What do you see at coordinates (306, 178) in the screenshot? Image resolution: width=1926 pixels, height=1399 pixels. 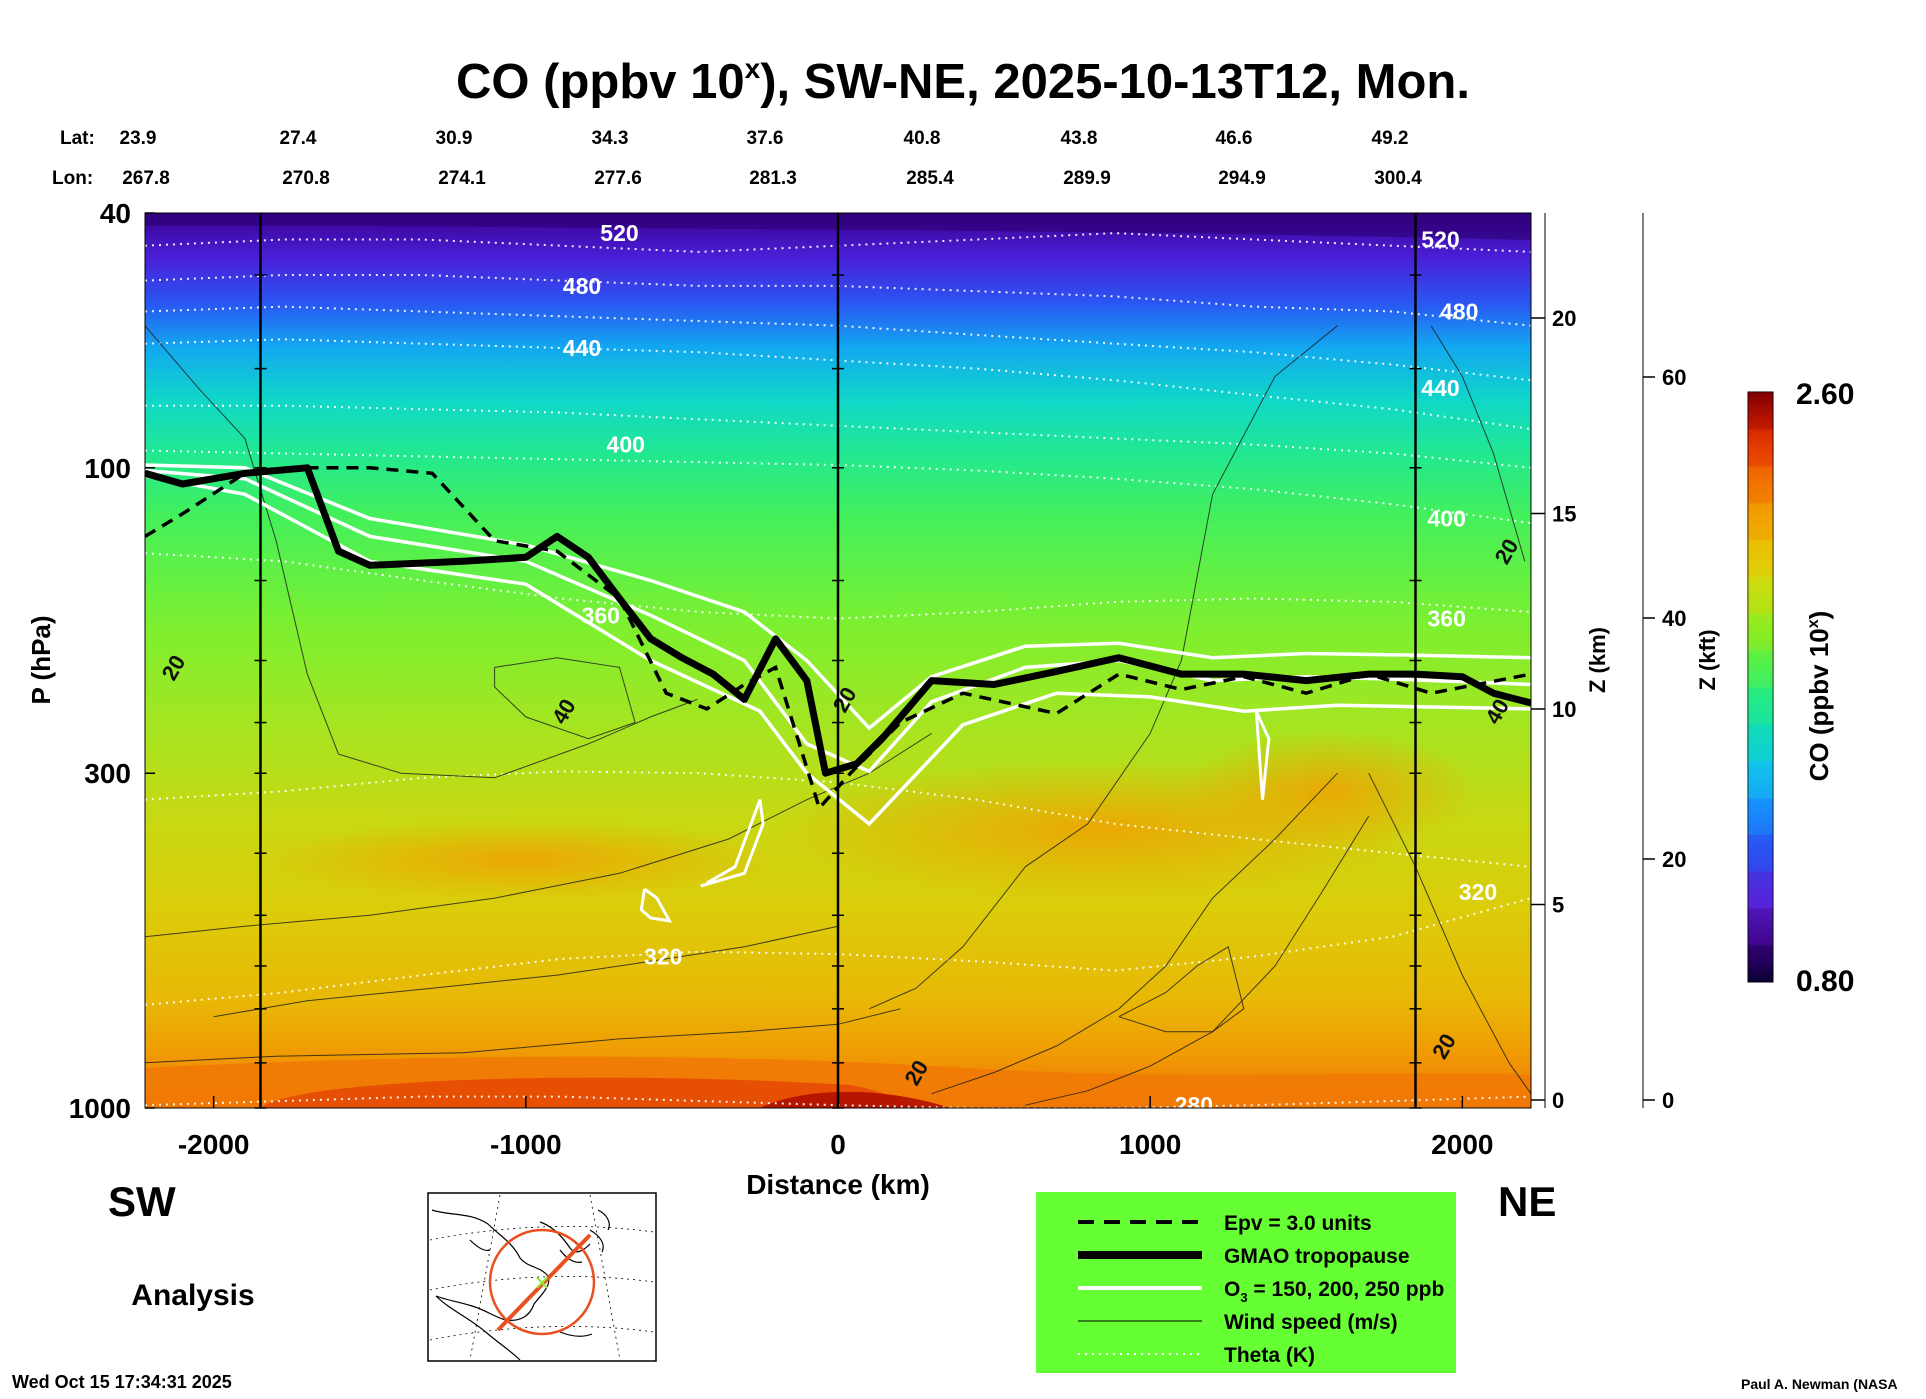 I see `lon-value: 270.8` at bounding box center [306, 178].